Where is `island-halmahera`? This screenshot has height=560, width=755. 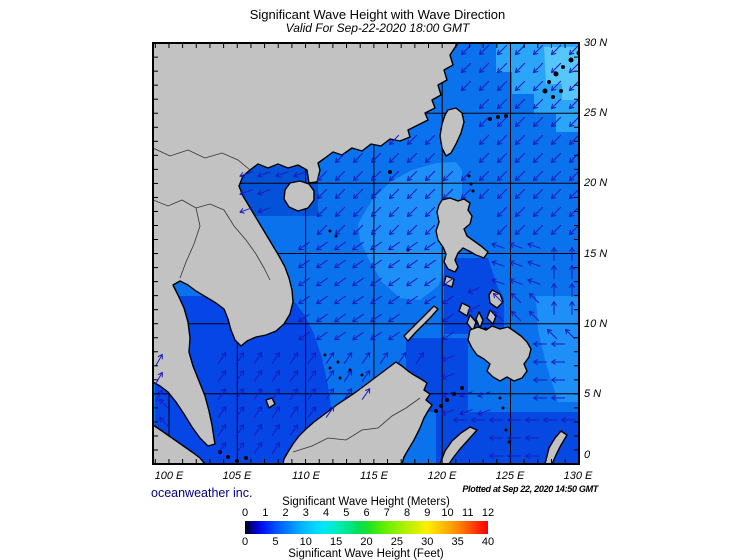 island-halmahera is located at coordinates (556, 447).